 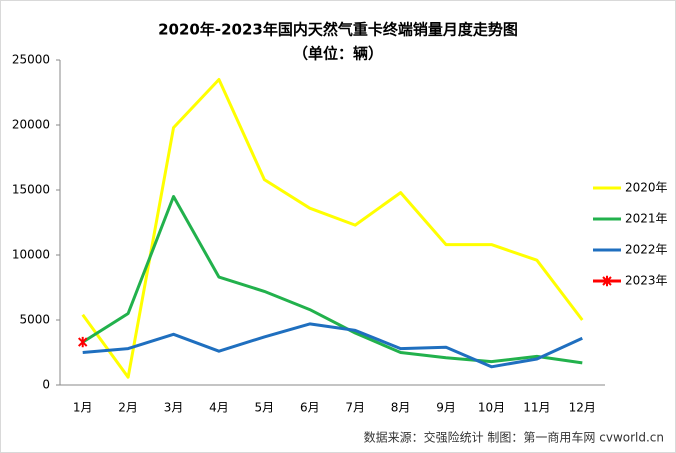 What do you see at coordinates (646, 188) in the screenshot?
I see `legend-label: 2020年` at bounding box center [646, 188].